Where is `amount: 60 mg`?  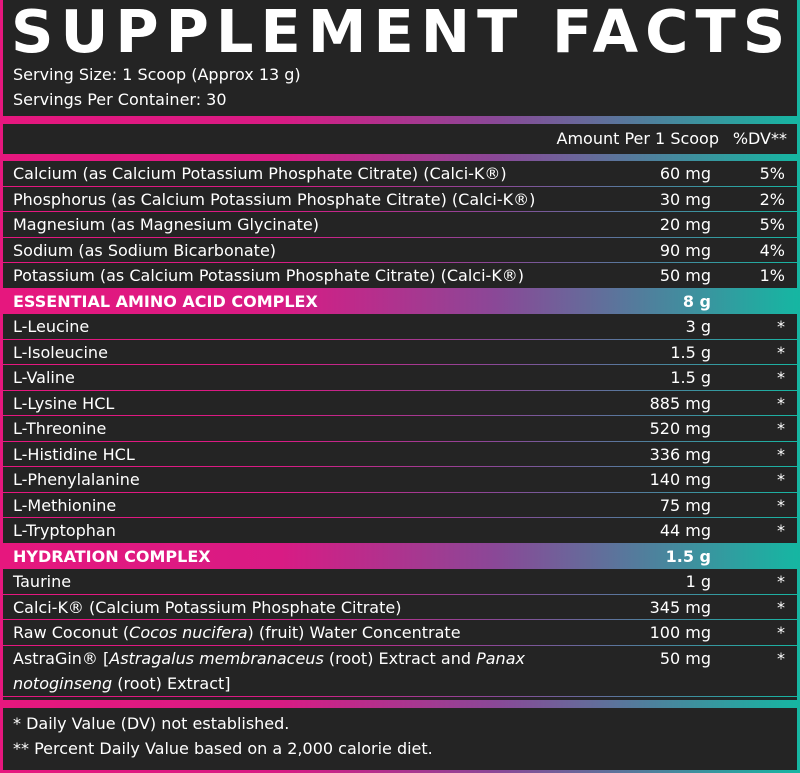 amount: 60 mg is located at coordinates (685, 173).